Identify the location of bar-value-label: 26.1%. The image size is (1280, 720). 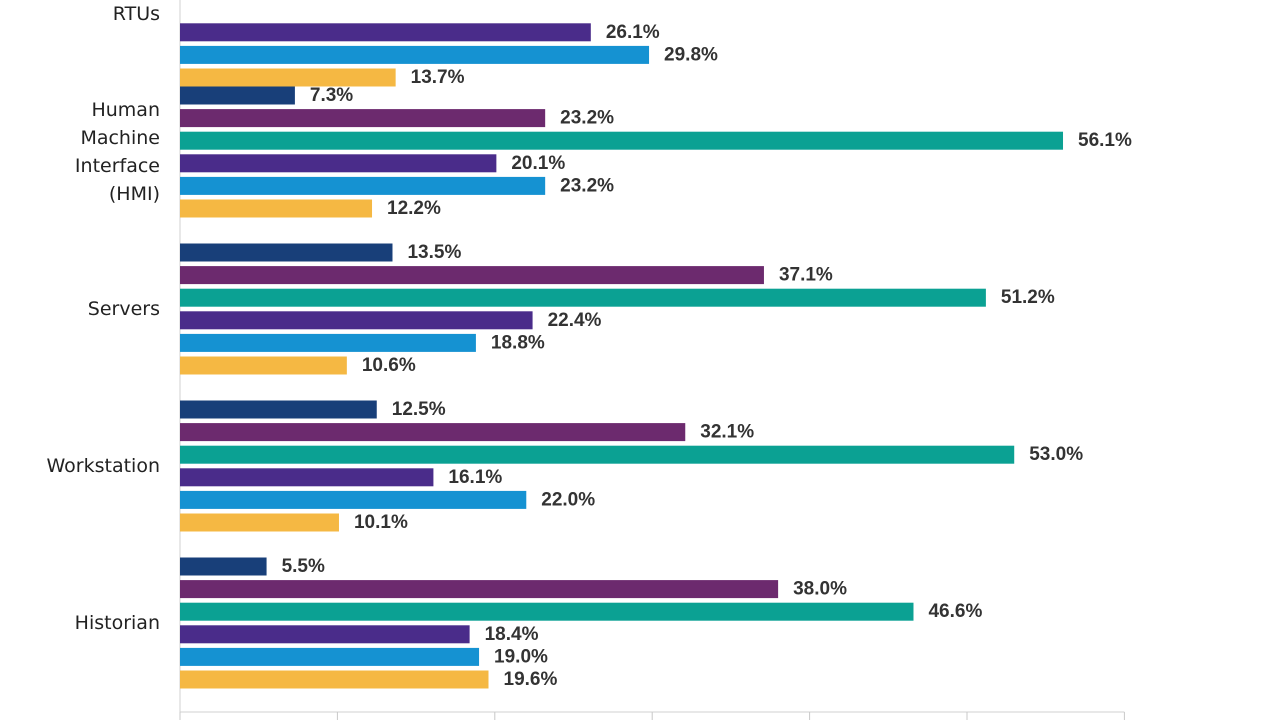
(633, 32).